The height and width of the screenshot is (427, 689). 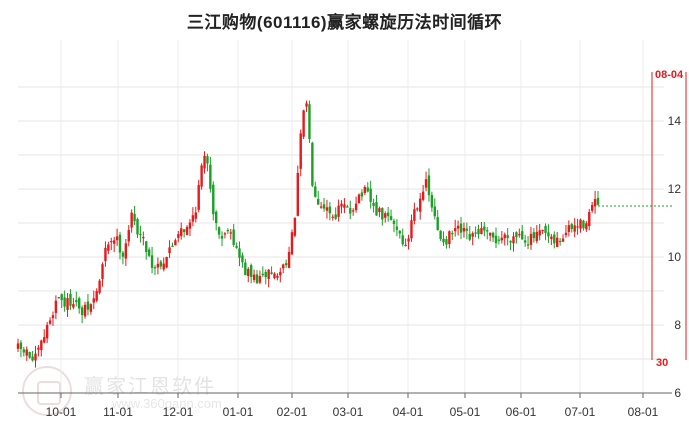 What do you see at coordinates (675, 189) in the screenshot?
I see `y-tick-label: 12` at bounding box center [675, 189].